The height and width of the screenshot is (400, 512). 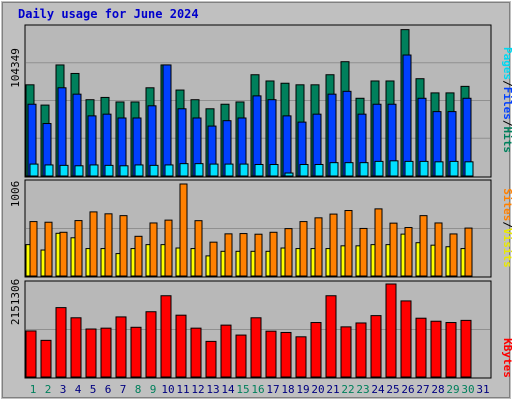 What do you see at coordinates (437, 389) in the screenshot?
I see `day-label: 28` at bounding box center [437, 389].